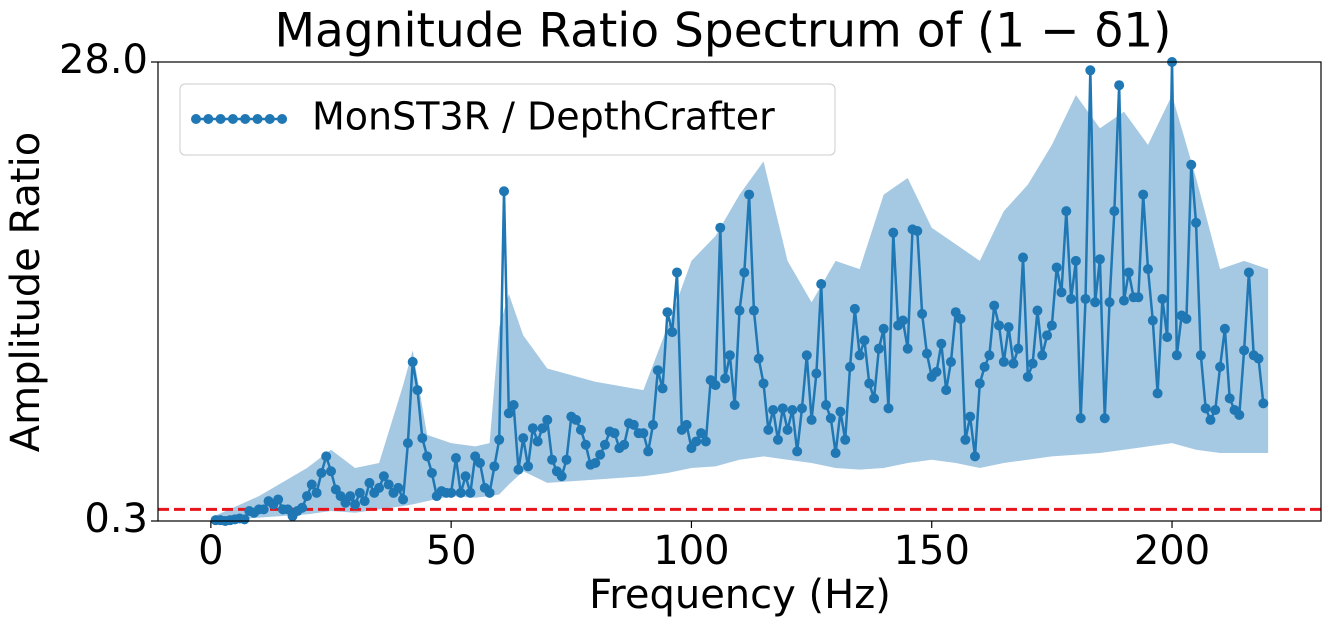 The width and height of the screenshot is (1330, 629). Describe the element at coordinates (116, 519) in the screenshot. I see `y-tick-label: 0.3` at that location.